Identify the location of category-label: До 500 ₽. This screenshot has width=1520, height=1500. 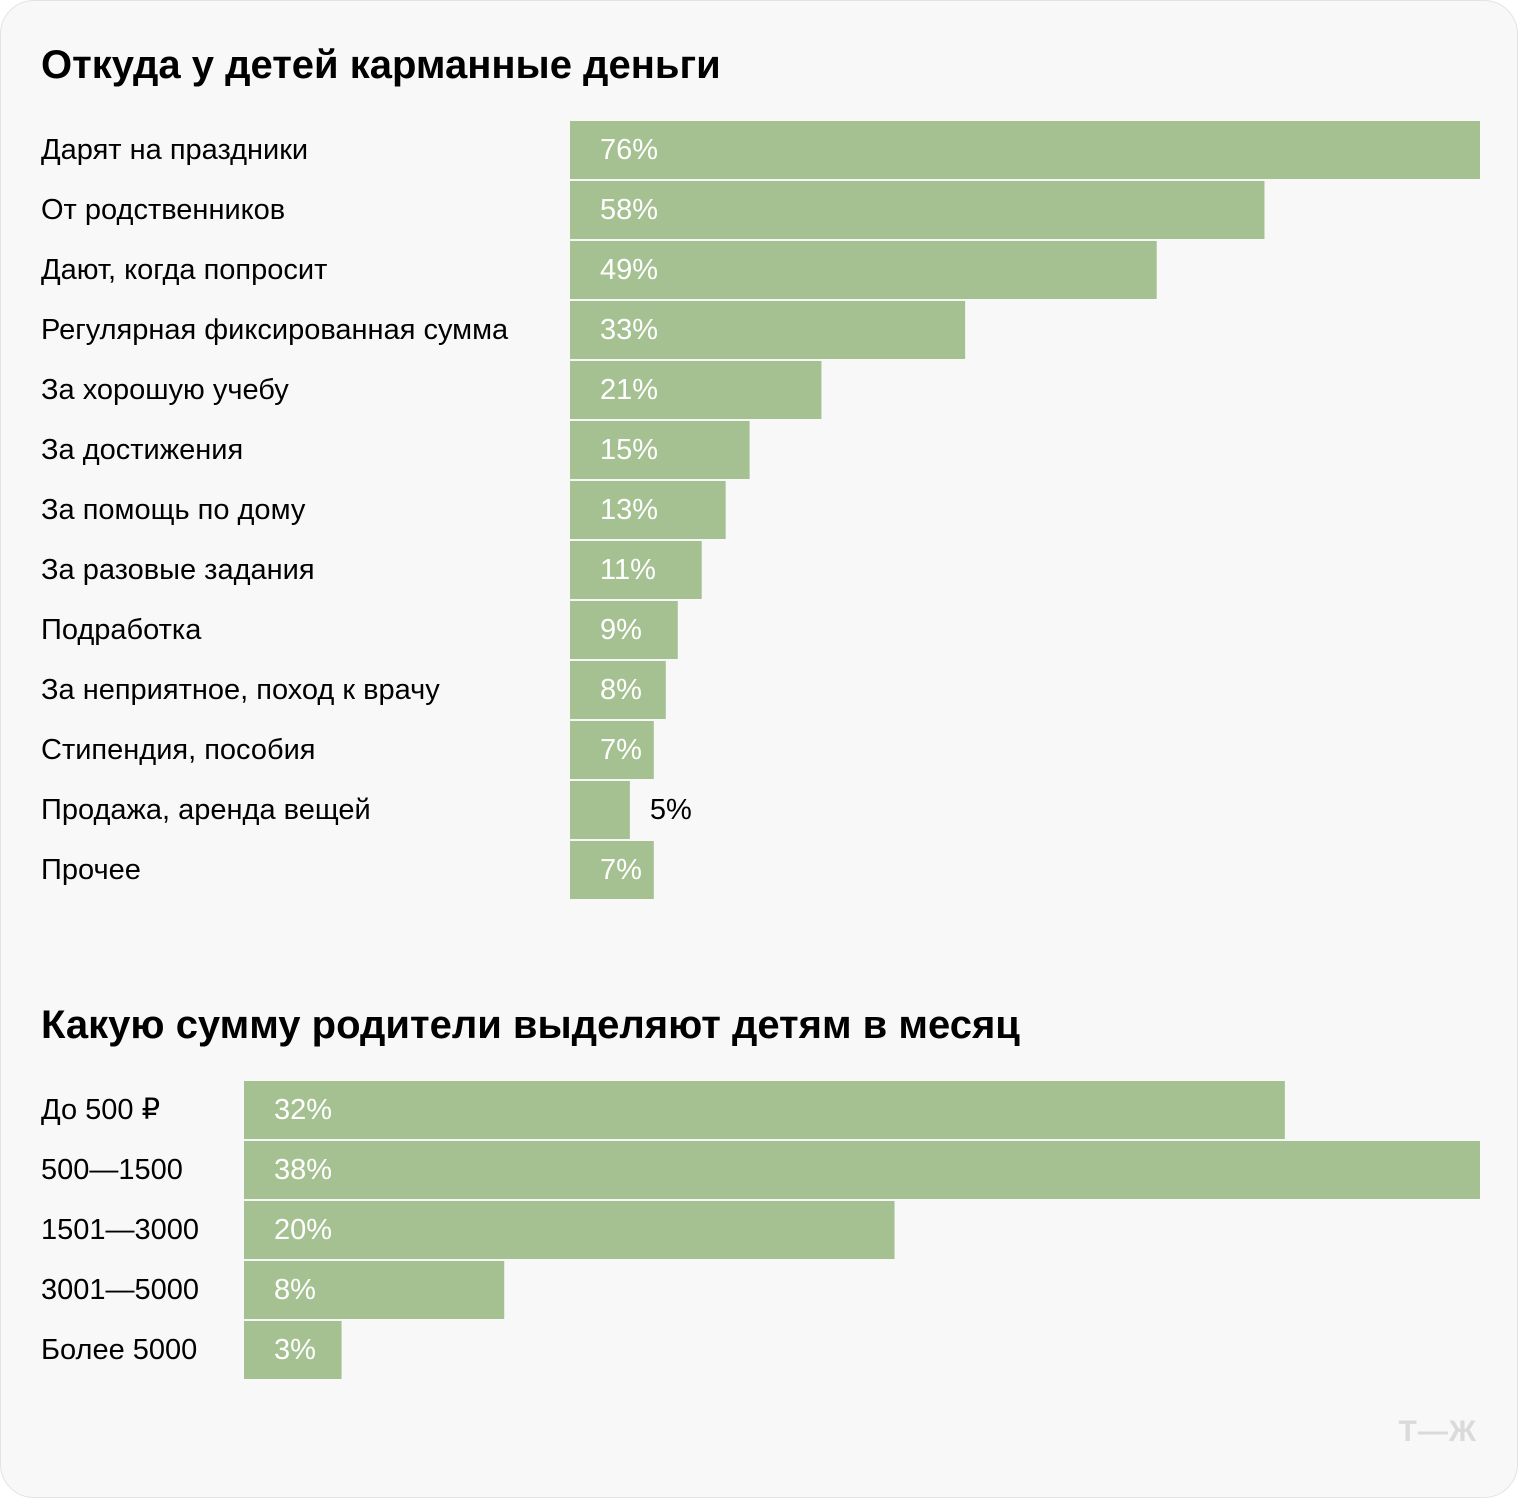
(100, 1110).